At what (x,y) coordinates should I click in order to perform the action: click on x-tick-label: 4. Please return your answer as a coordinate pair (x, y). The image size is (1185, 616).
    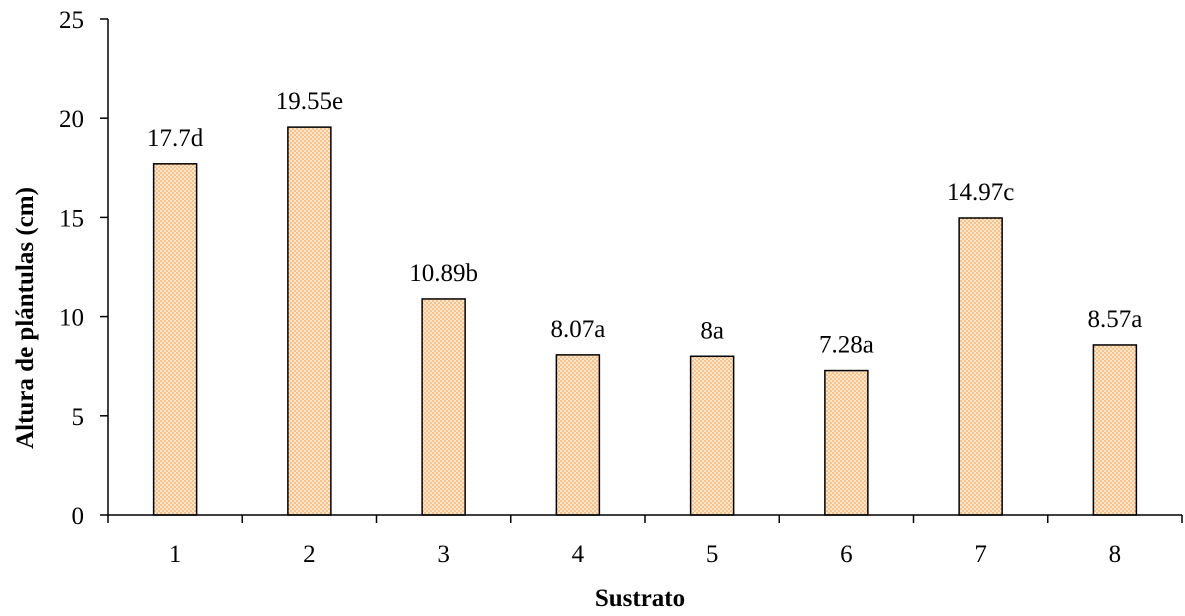
    Looking at the image, I should click on (578, 554).